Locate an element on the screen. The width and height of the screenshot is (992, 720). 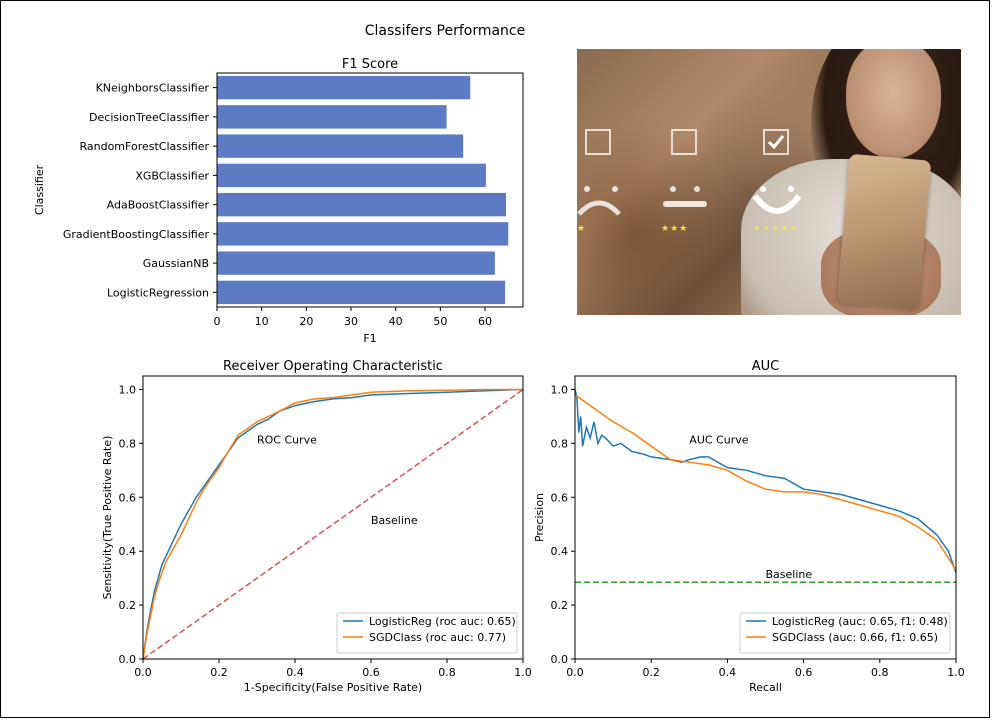
checkbox-checked-icon is located at coordinates (776, 142).